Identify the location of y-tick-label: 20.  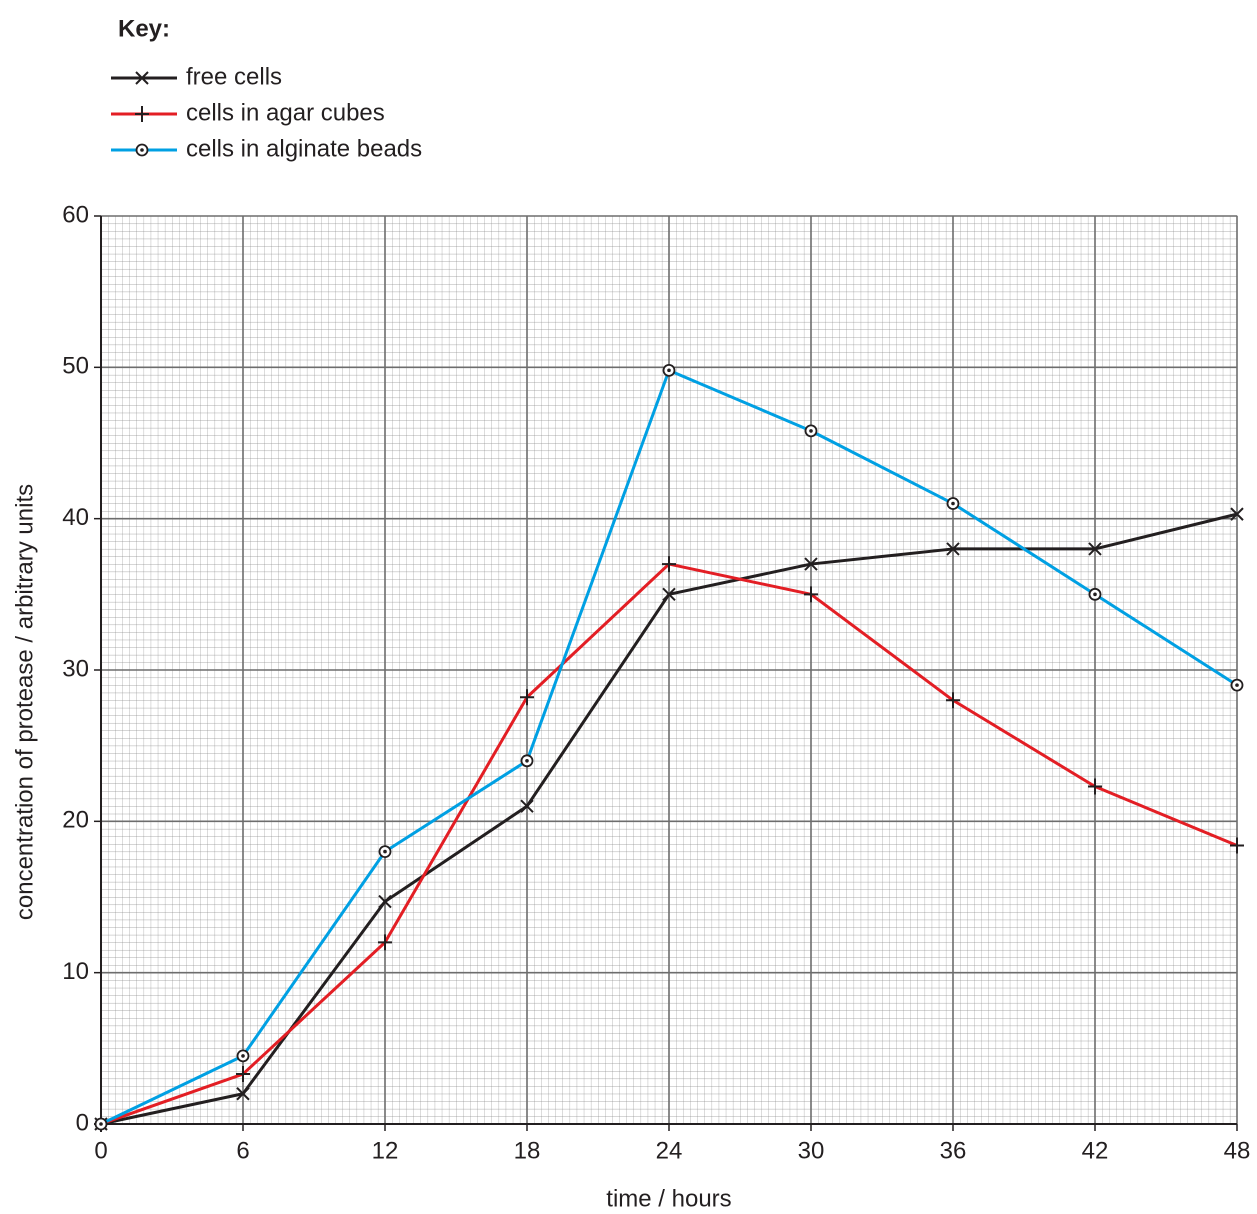
(75, 820).